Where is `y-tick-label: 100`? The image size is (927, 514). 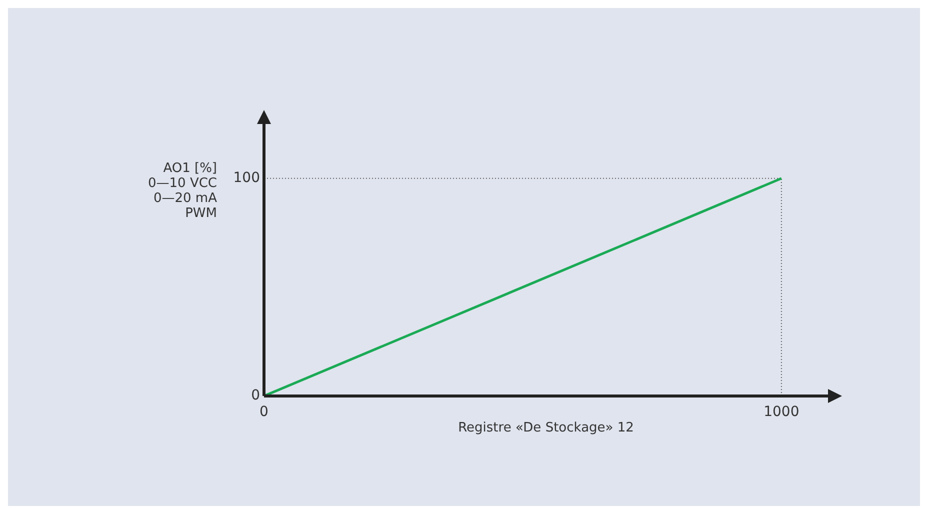 y-tick-label: 100 is located at coordinates (246, 178).